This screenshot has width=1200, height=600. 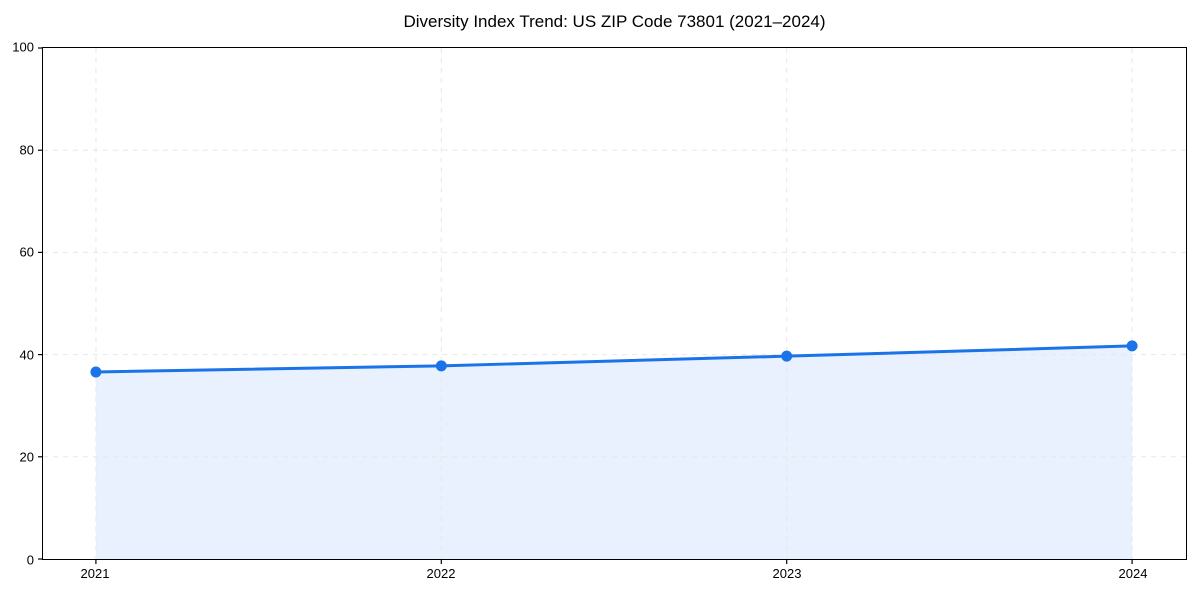 What do you see at coordinates (95, 573) in the screenshot?
I see `x-axis-tick-label: 2021` at bounding box center [95, 573].